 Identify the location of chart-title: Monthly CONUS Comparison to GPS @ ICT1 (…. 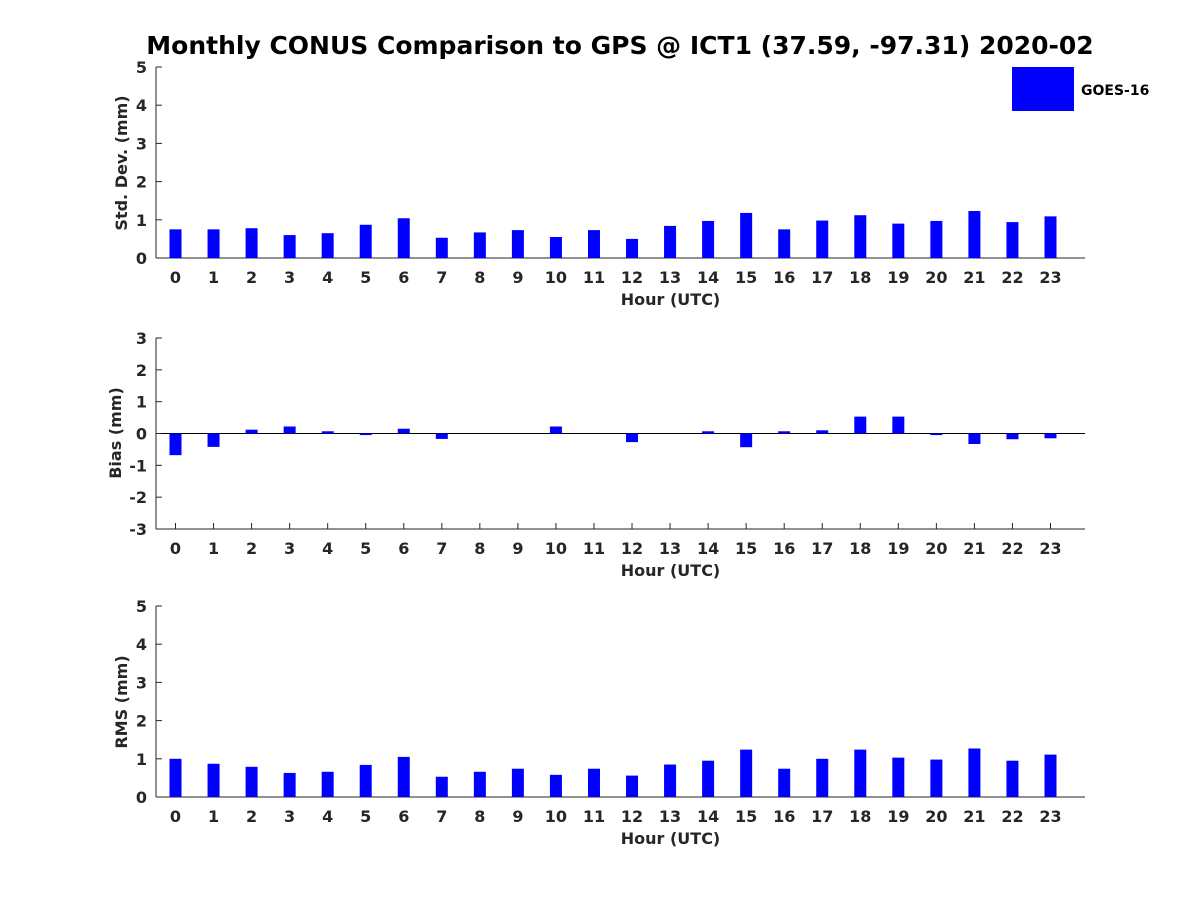
(619, 45).